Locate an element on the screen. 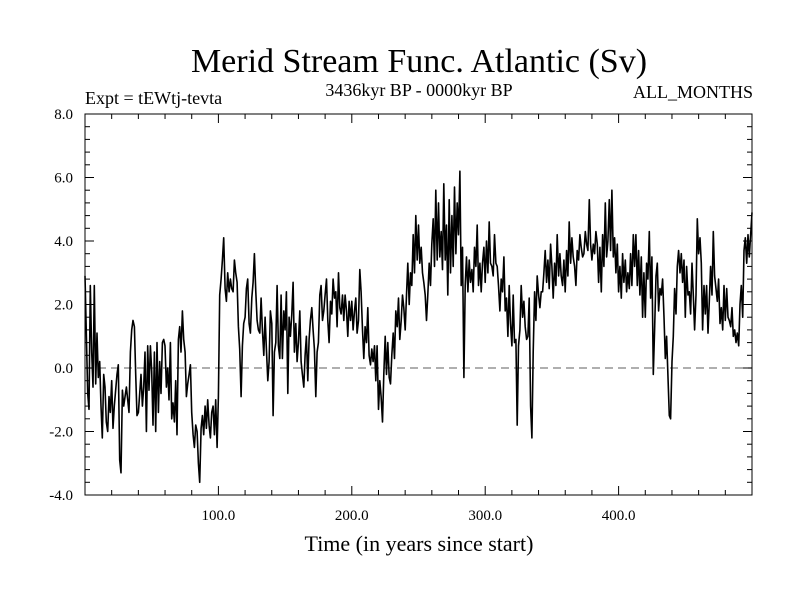 The width and height of the screenshot is (800, 600). y-tick-label: -2.0 is located at coordinates (61, 433).